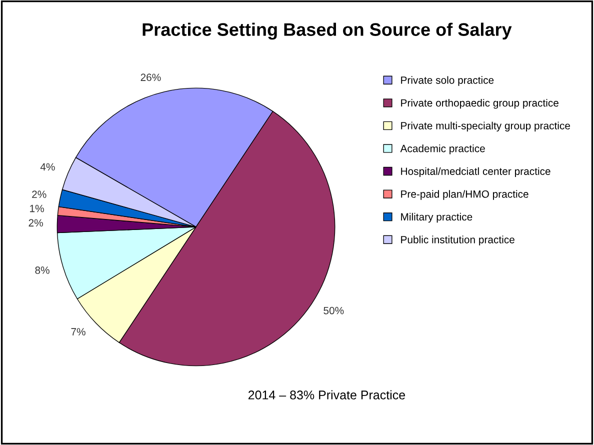 Image resolution: width=594 pixels, height=445 pixels. I want to click on data-label: 8%, so click(42, 270).